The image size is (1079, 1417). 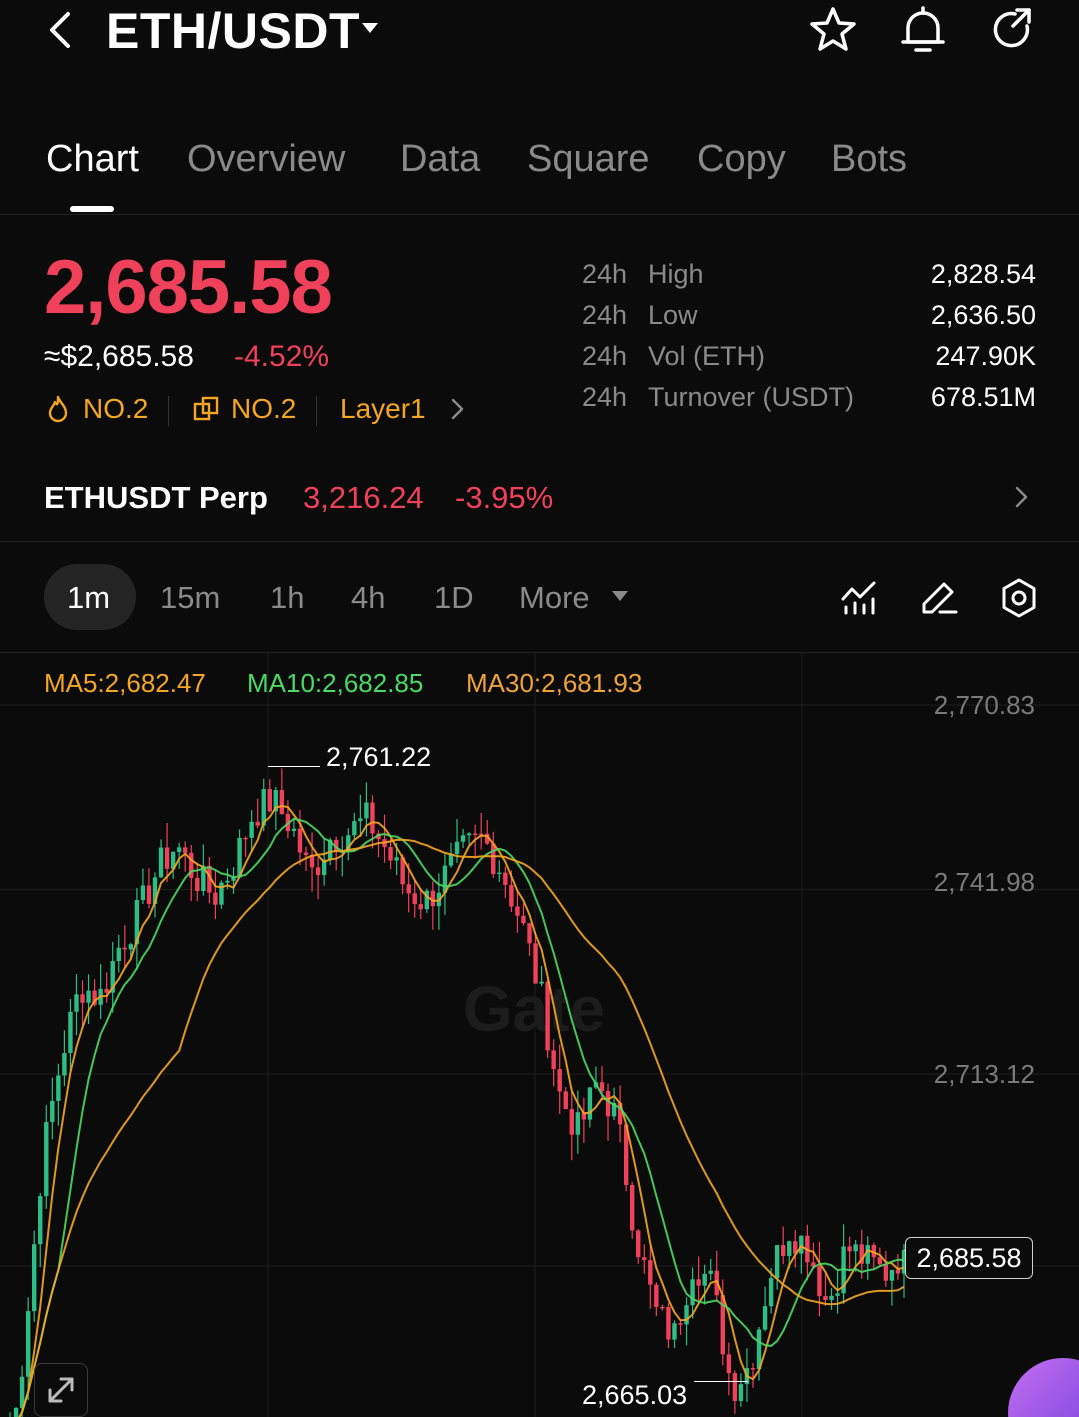 I want to click on perp-name: ETHUSDT Perp, so click(x=156, y=497).